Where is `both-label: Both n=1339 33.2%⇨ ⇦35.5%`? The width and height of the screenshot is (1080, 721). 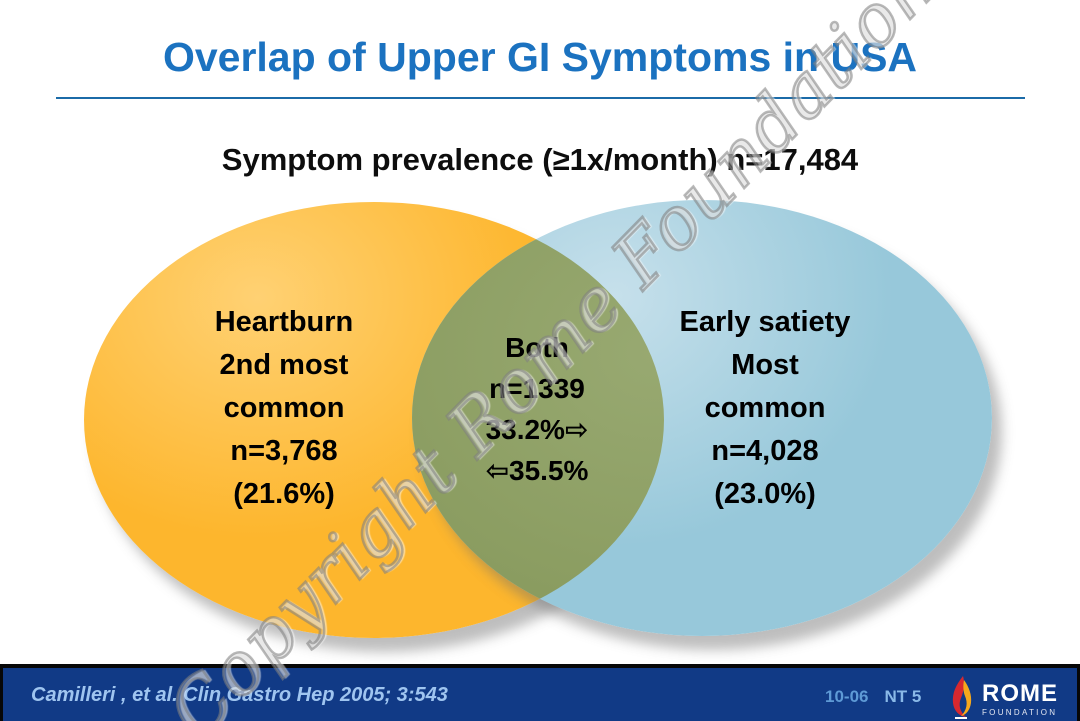
both-label: Both n=1339 33.2%⇨ ⇦35.5% is located at coordinates (537, 409).